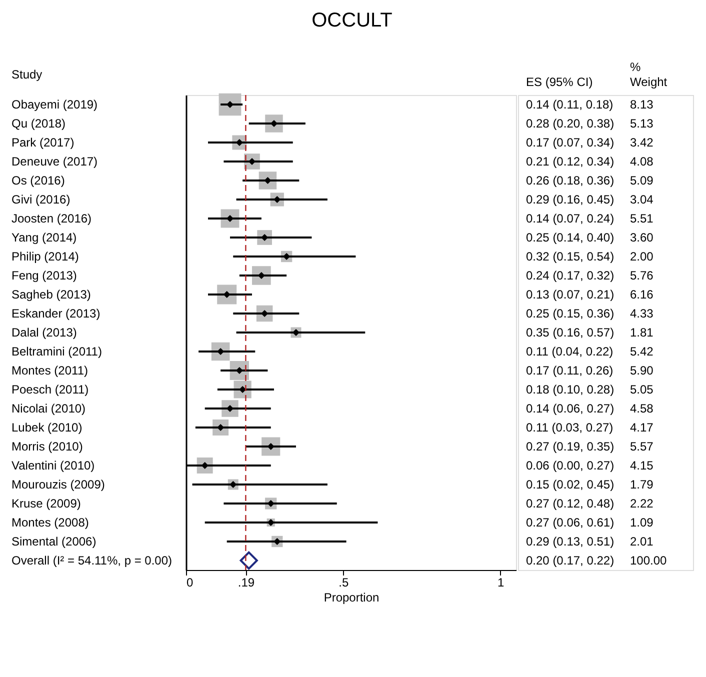  What do you see at coordinates (570, 257) in the screenshot?
I see `text: 0.32 (0.15, 0.54)` at bounding box center [570, 257].